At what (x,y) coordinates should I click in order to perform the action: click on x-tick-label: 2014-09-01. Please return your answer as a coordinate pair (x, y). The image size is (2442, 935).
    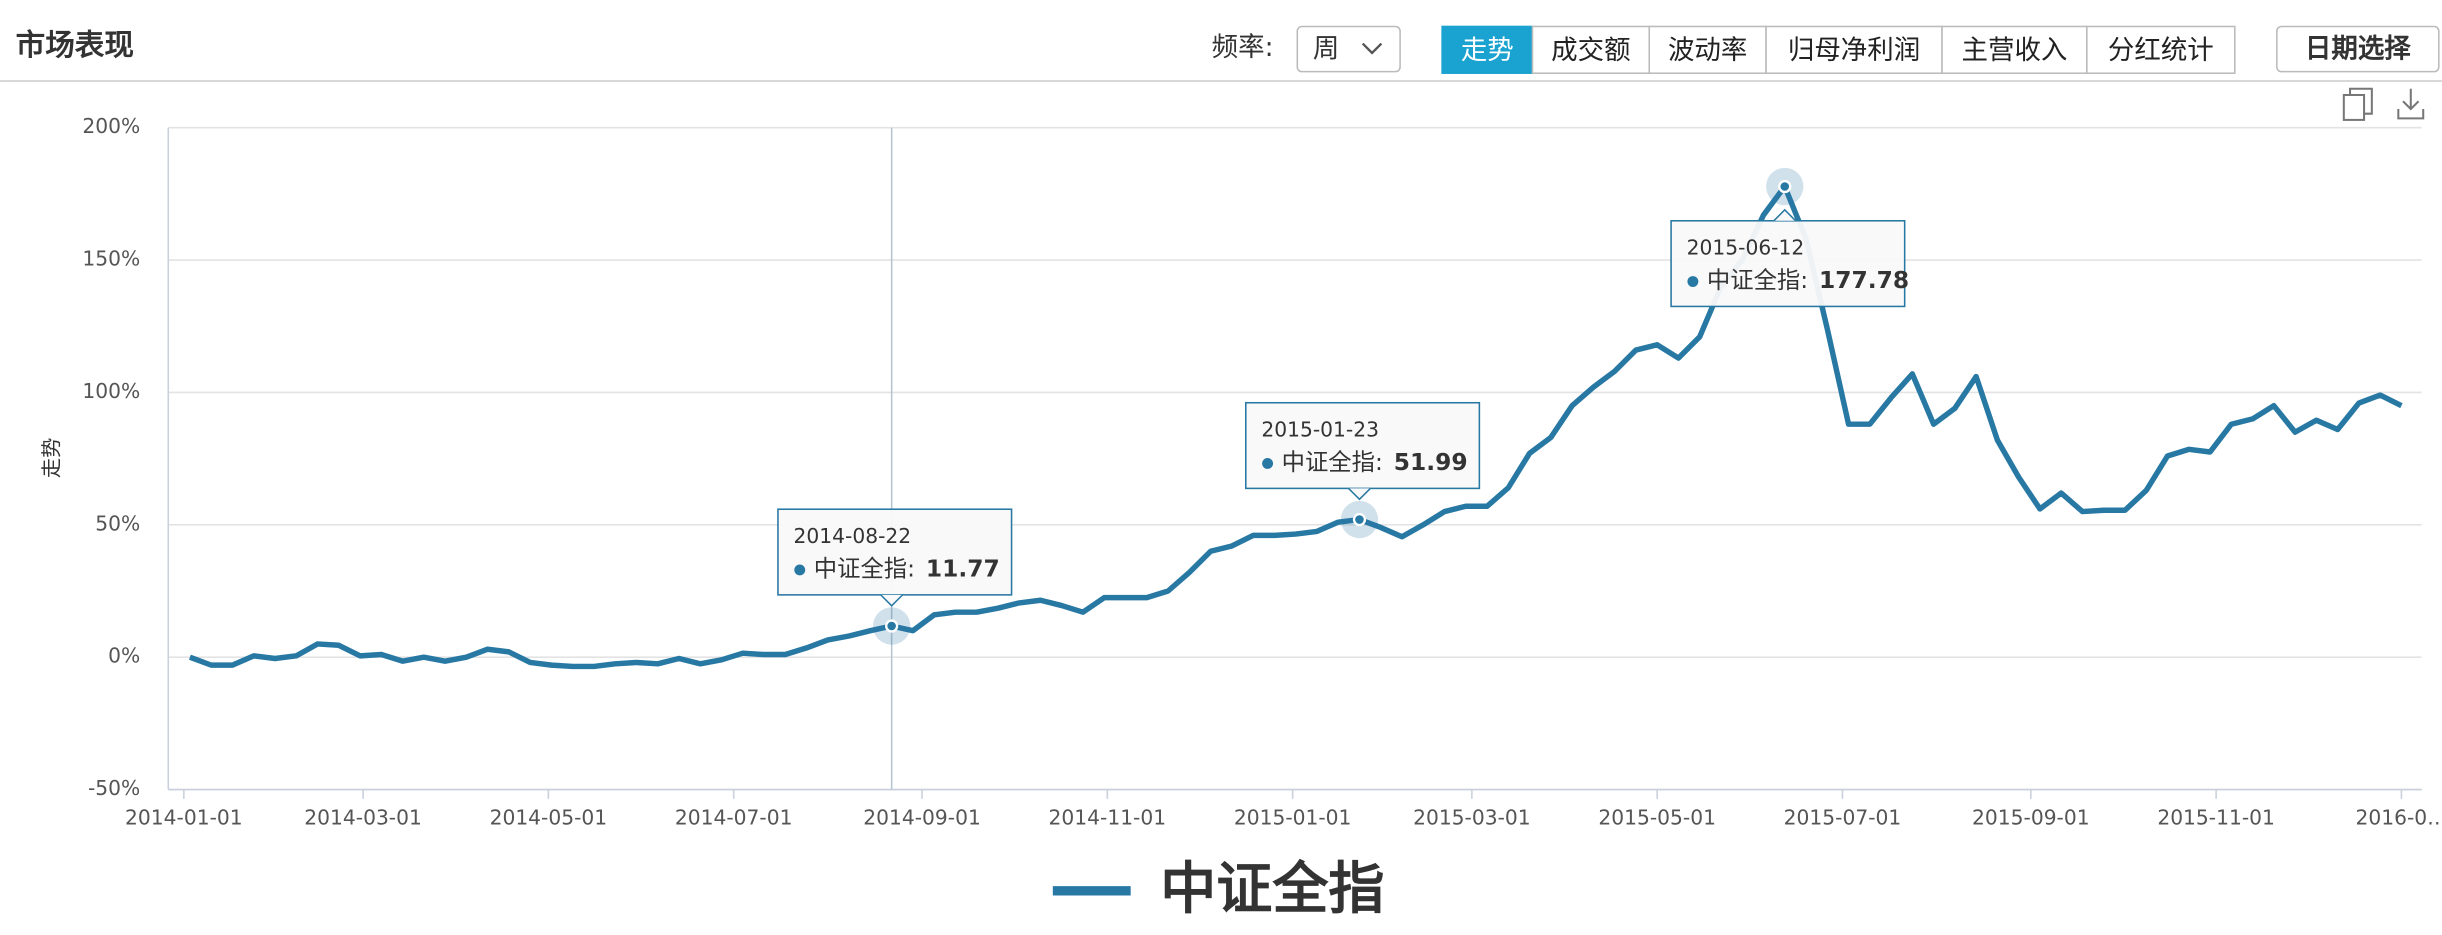
    Looking at the image, I should click on (922, 818).